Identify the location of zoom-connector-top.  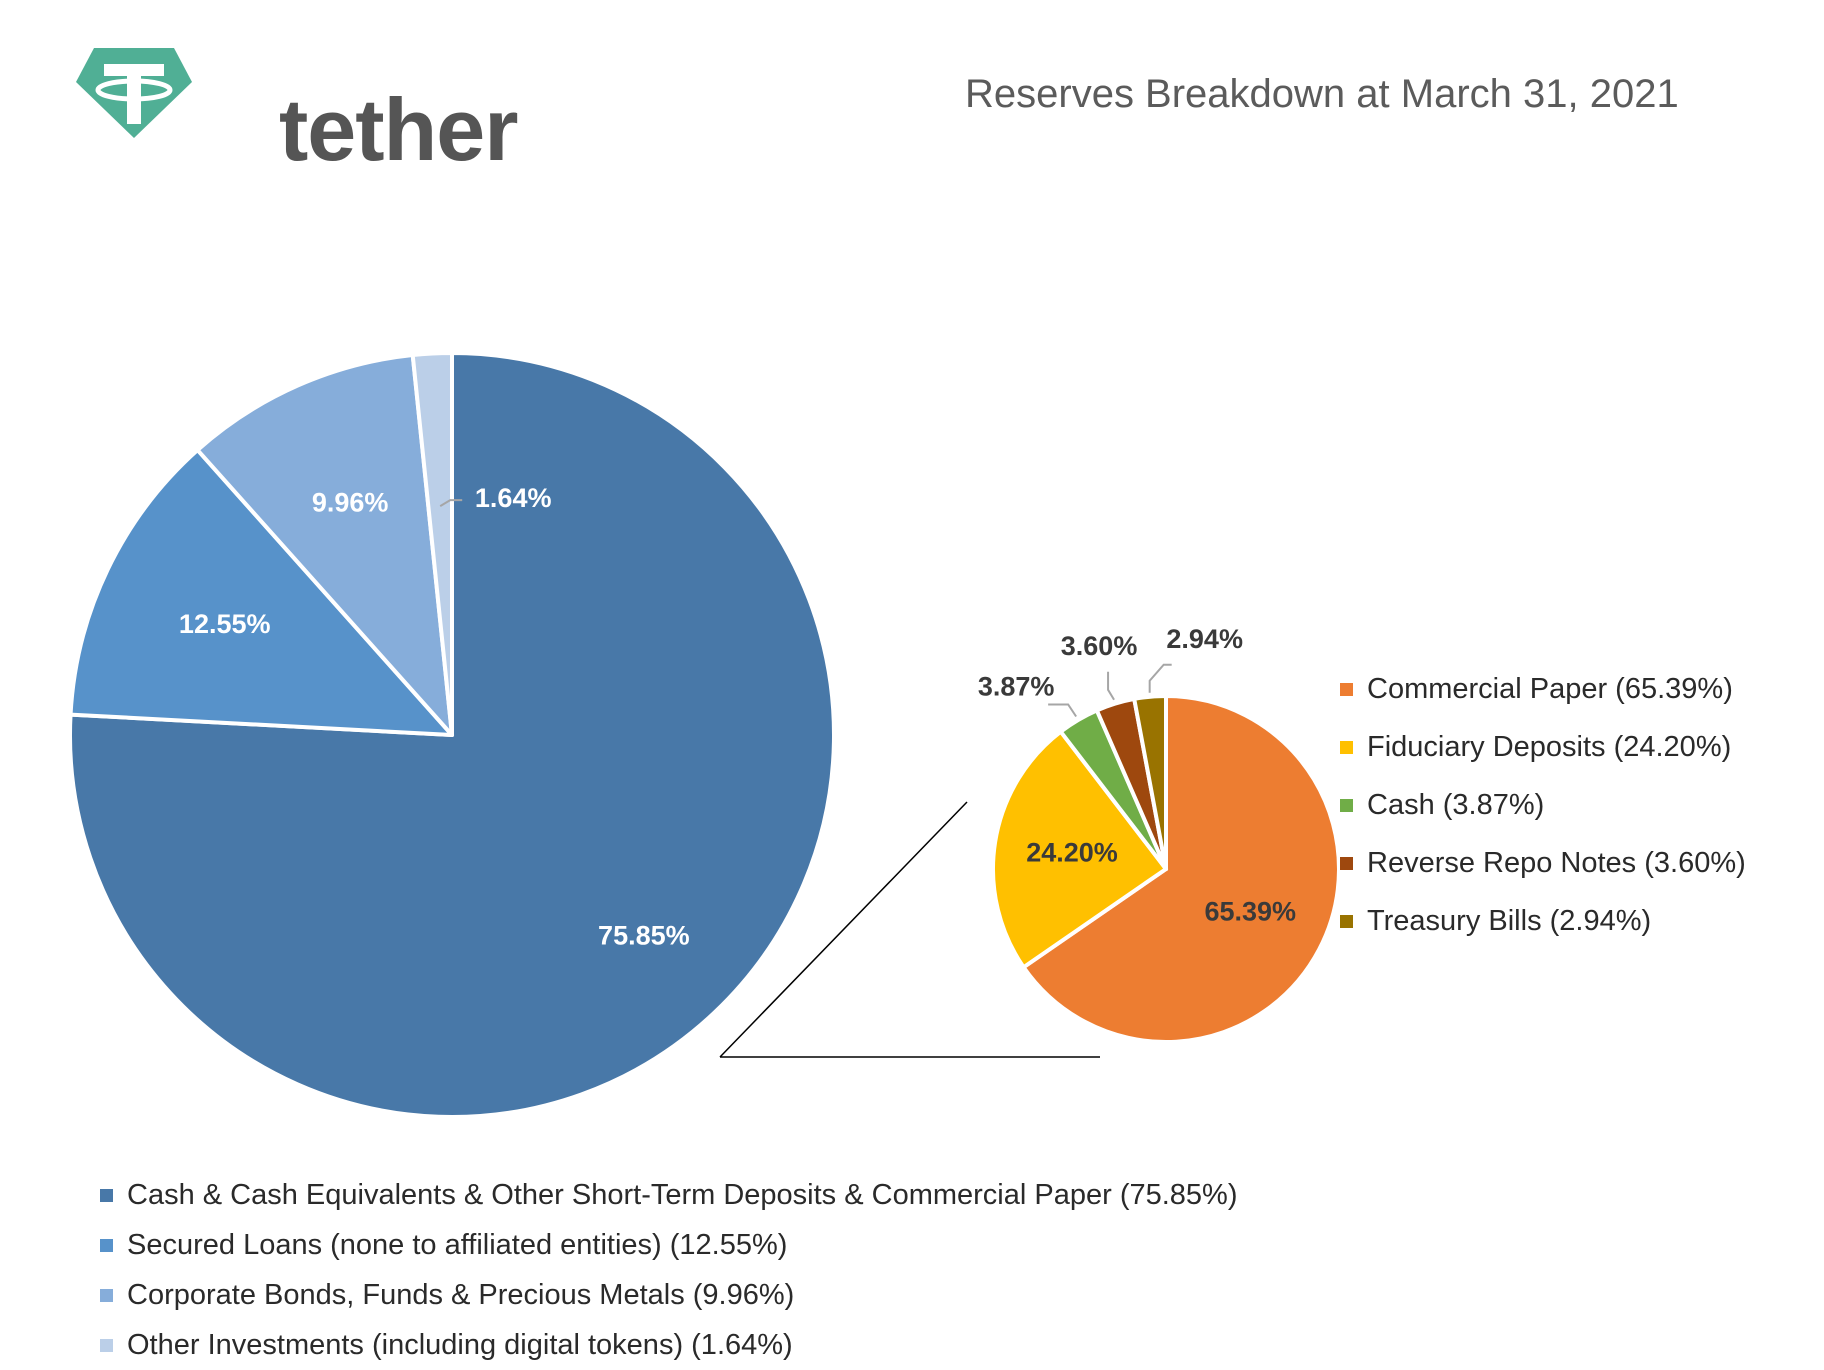
(843, 929).